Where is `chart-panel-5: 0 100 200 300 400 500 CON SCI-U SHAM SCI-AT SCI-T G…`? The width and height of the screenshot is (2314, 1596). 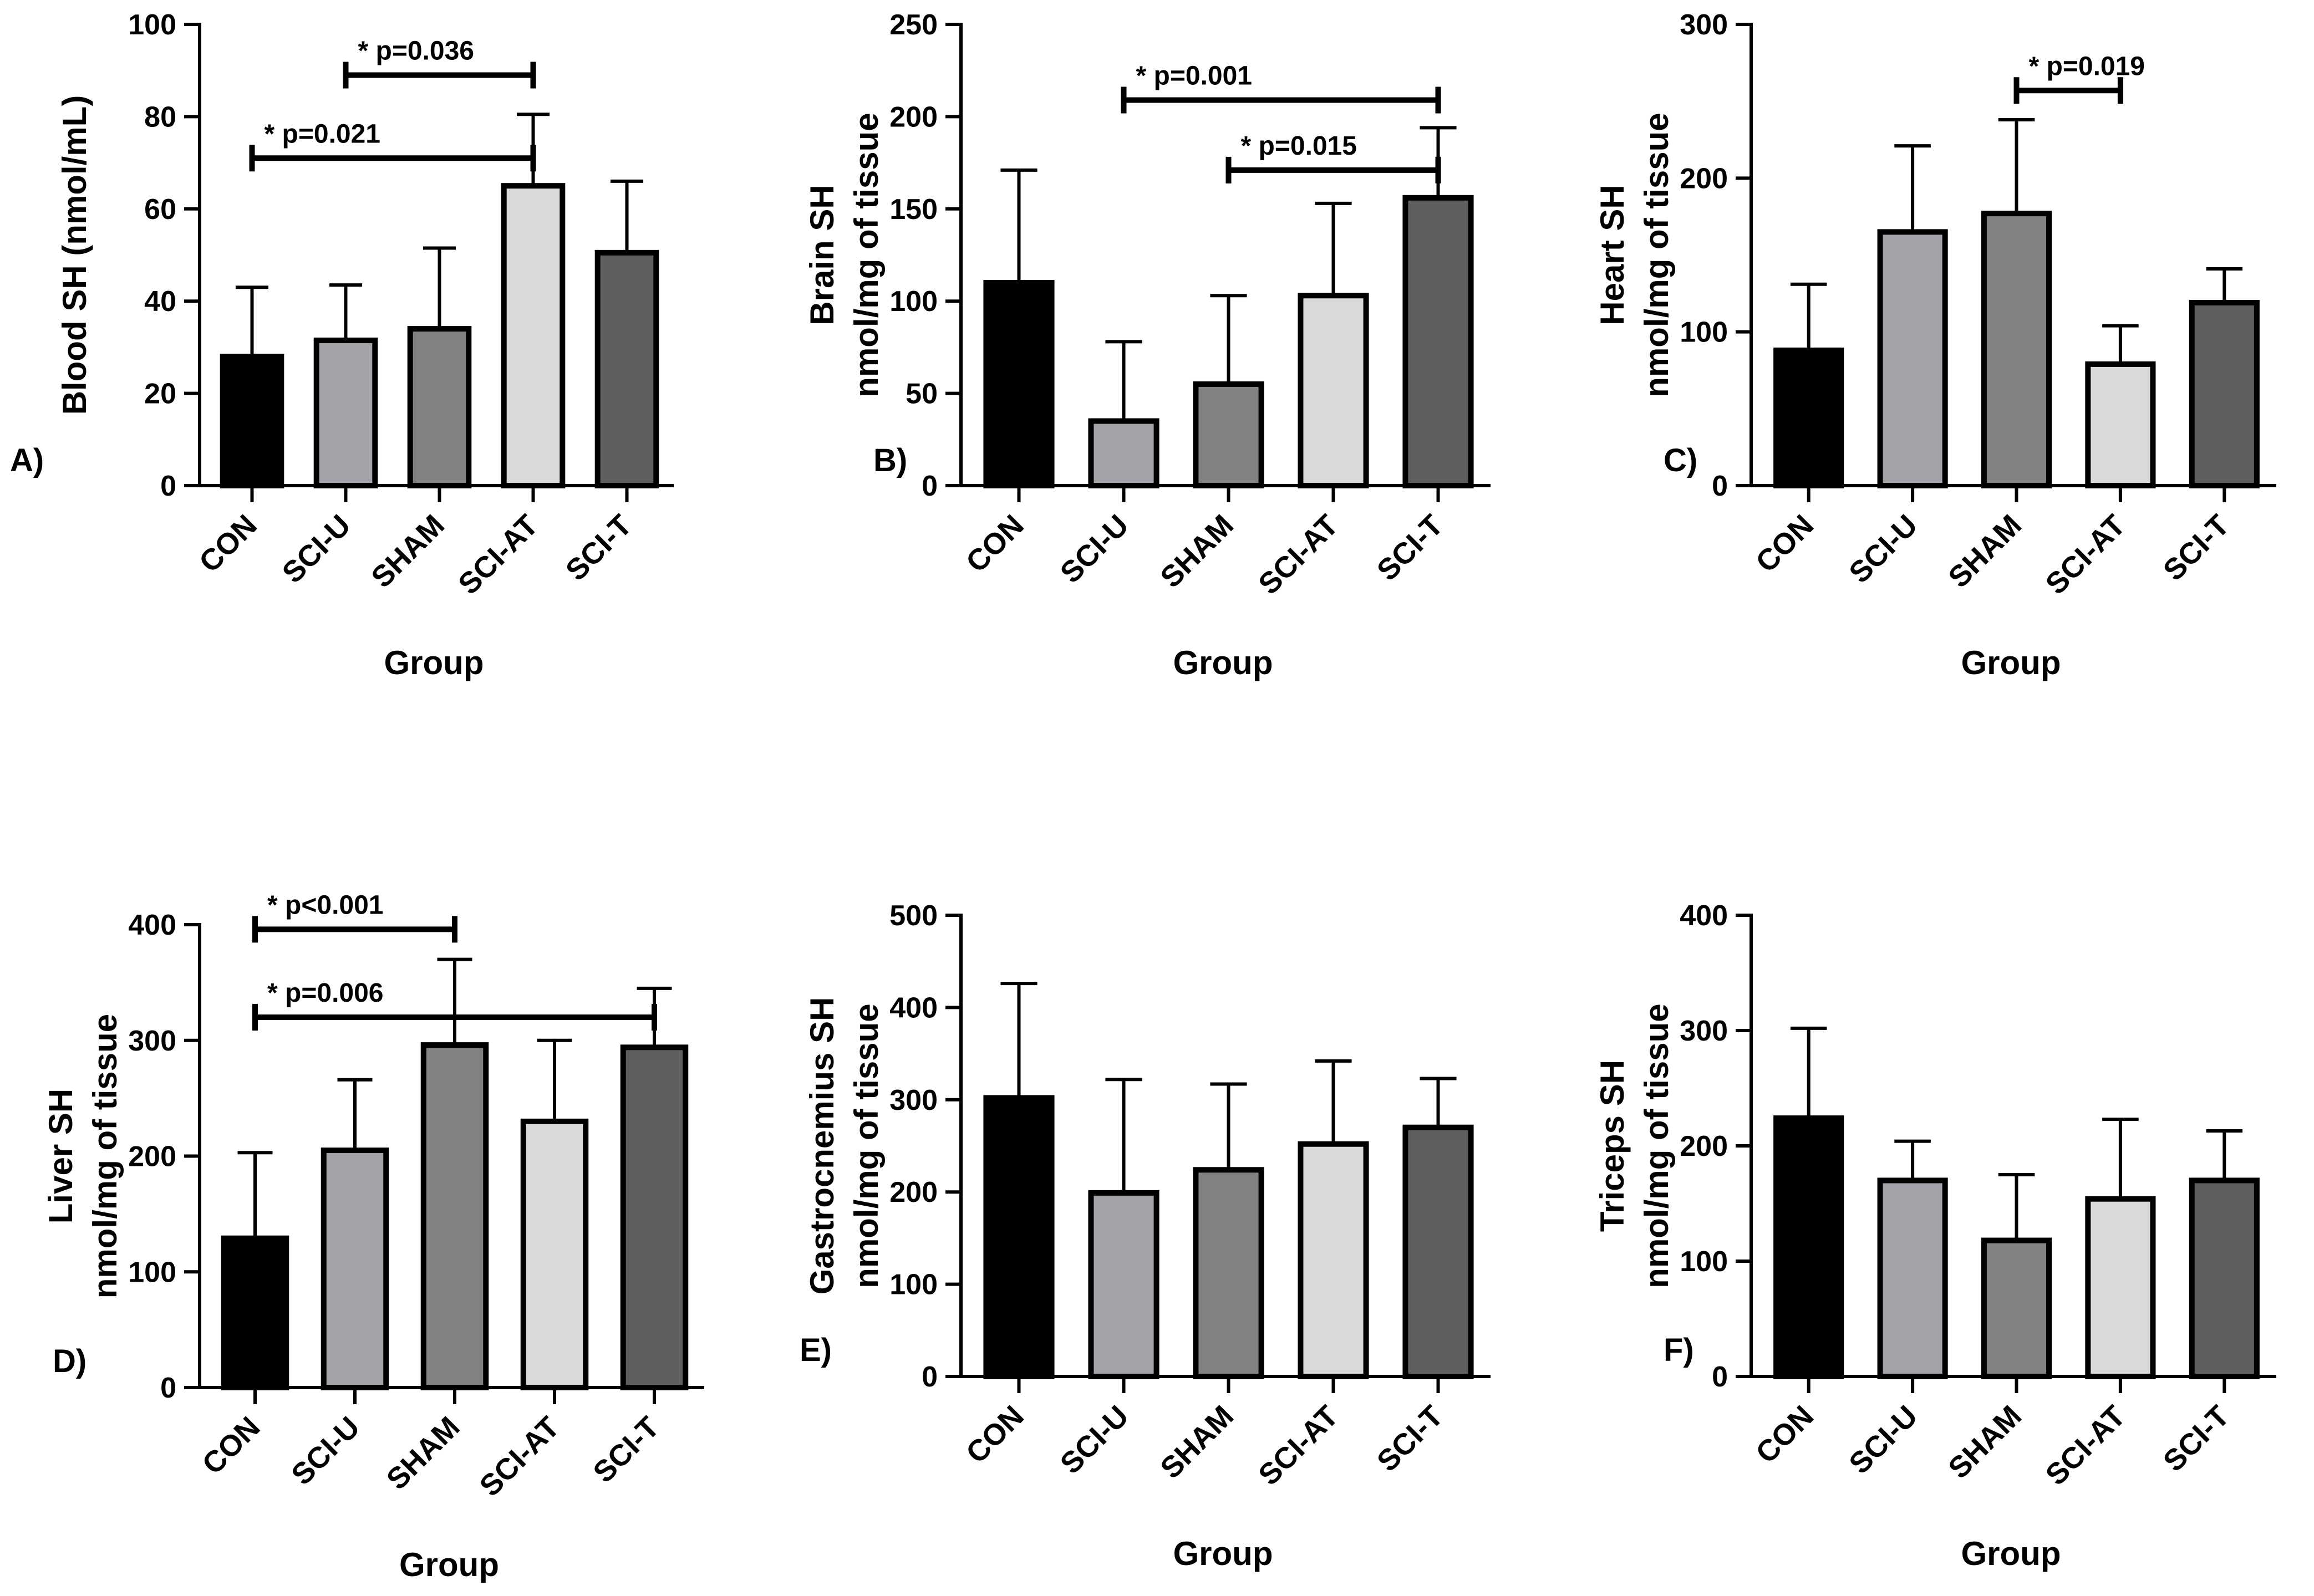 chart-panel-5: 0 100 200 300 400 500 CON SCI-U SHAM SCI-AT SCI-T G… is located at coordinates (1145, 1236).